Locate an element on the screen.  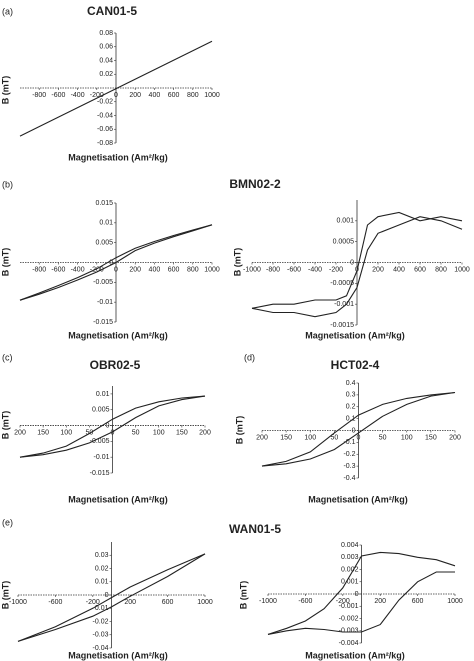
y-tick-label: -0.04 is located at coordinates (101, 648).